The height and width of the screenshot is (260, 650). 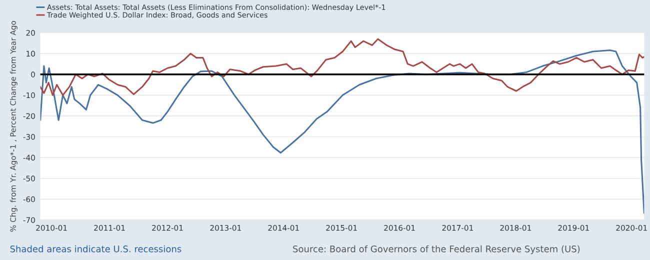 I want to click on source-note: Source: Board of Governors of the Federal Reserve System (US), so click(x=436, y=249).